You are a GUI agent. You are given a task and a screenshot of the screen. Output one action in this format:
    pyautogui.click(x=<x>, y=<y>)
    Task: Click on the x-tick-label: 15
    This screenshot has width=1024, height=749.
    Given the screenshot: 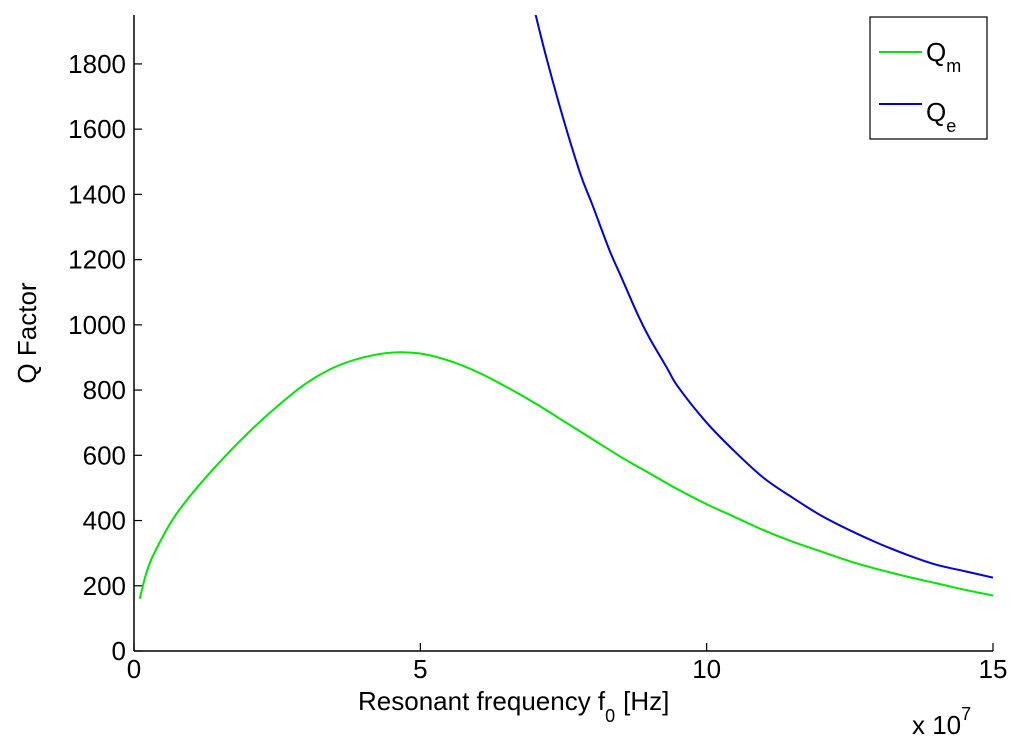 What is the action you would take?
    pyautogui.click(x=993, y=669)
    